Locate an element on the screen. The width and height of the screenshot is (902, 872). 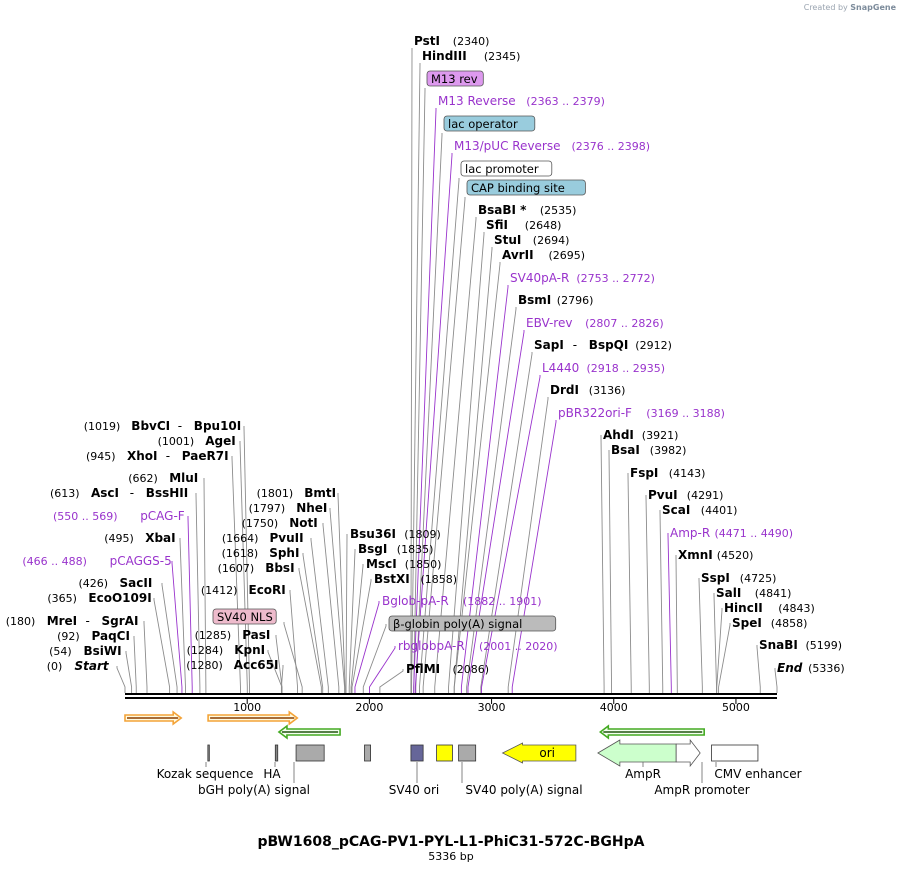
name-text: BsaI is located at coordinates (625, 450).